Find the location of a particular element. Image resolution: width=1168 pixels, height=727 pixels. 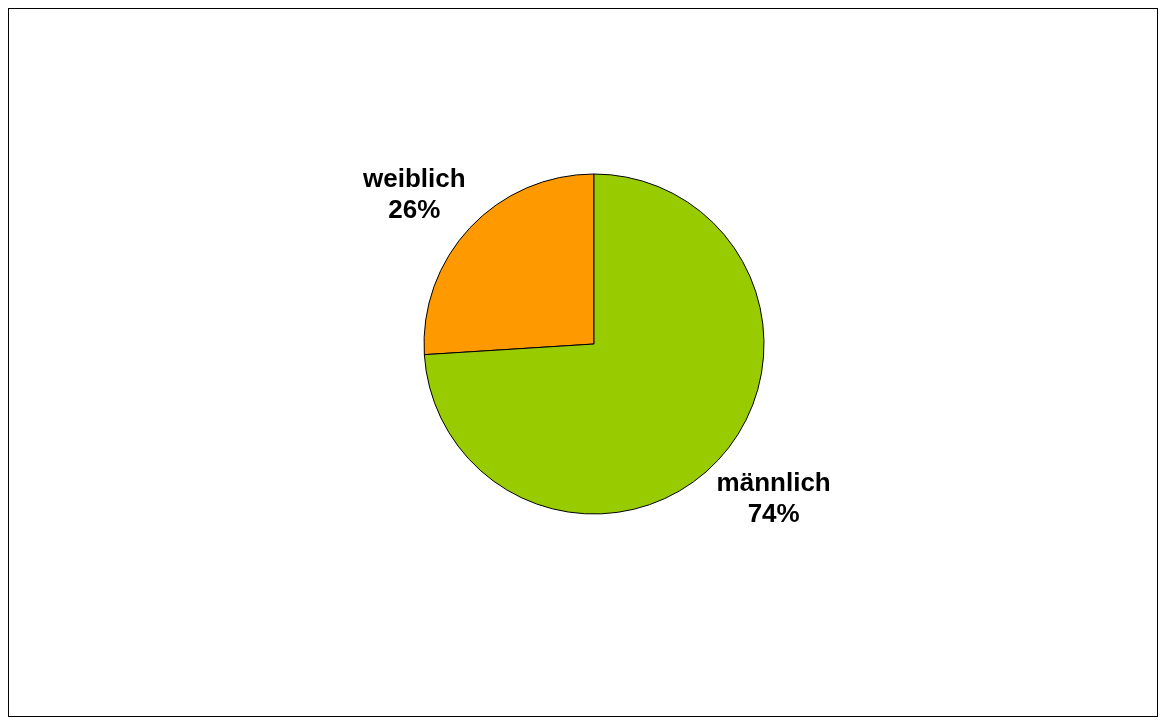

data-label: 26% is located at coordinates (414, 209).